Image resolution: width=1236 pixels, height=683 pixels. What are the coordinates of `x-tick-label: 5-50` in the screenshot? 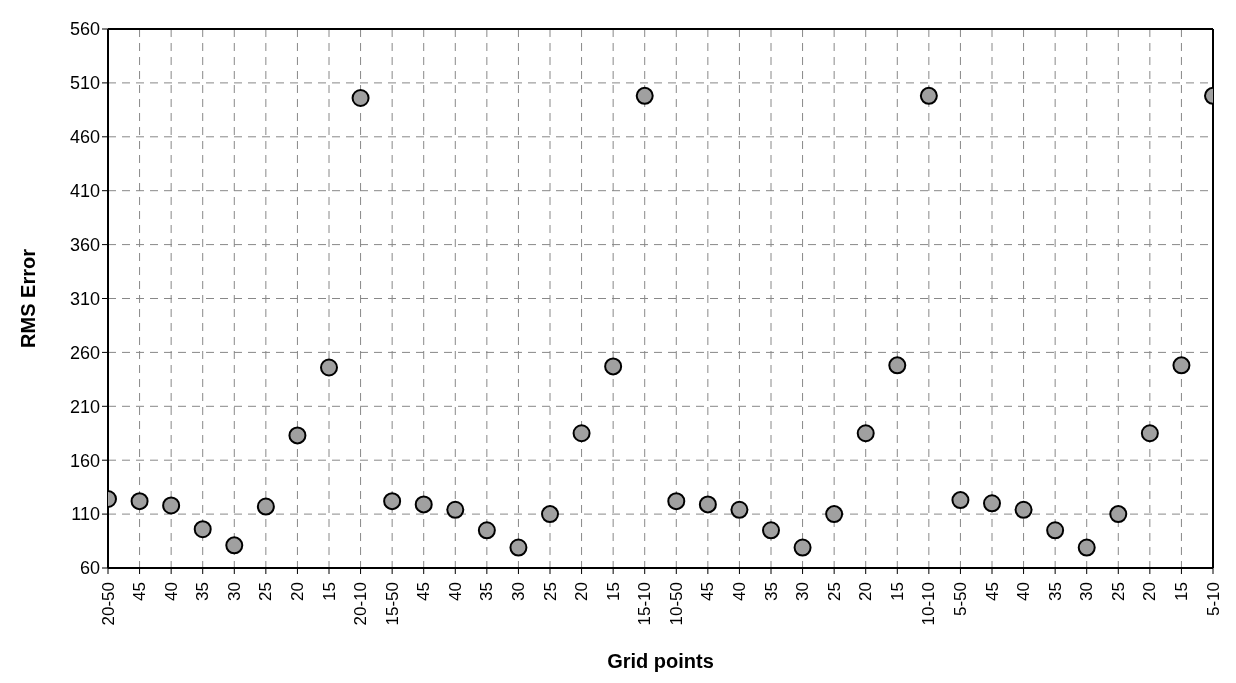 It's located at (960, 599).